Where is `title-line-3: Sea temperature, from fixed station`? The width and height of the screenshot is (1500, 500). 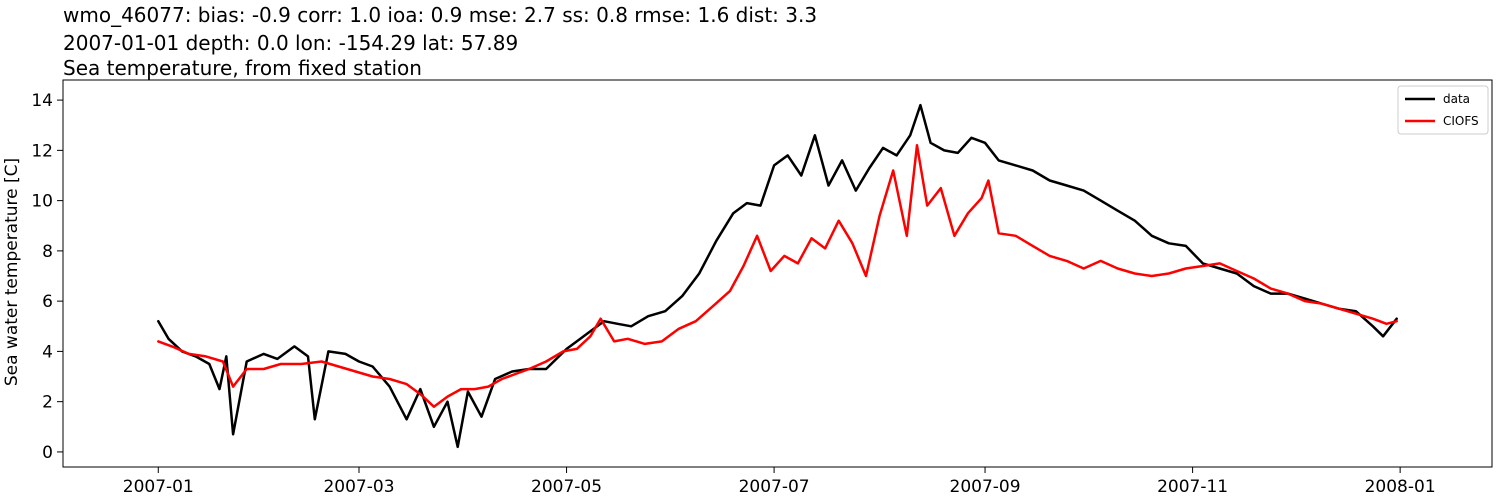 title-line-3: Sea temperature, from fixed station is located at coordinates (242, 68).